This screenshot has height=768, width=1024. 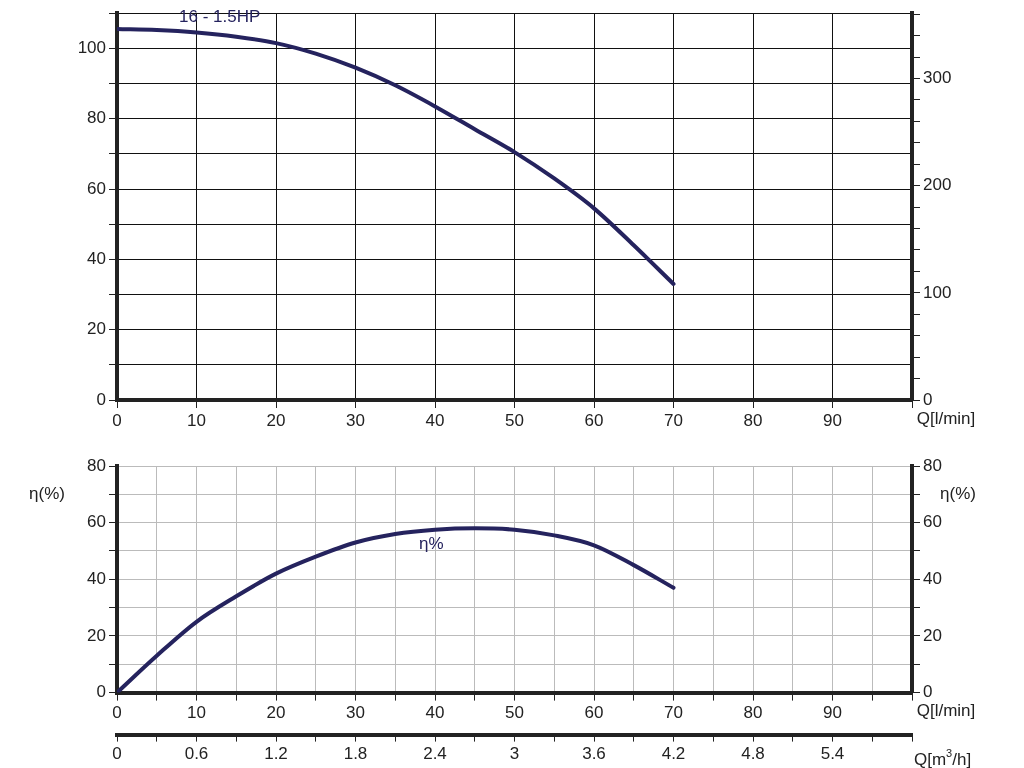 I want to click on y2-axis-title: η(%), so click(x=958, y=494).